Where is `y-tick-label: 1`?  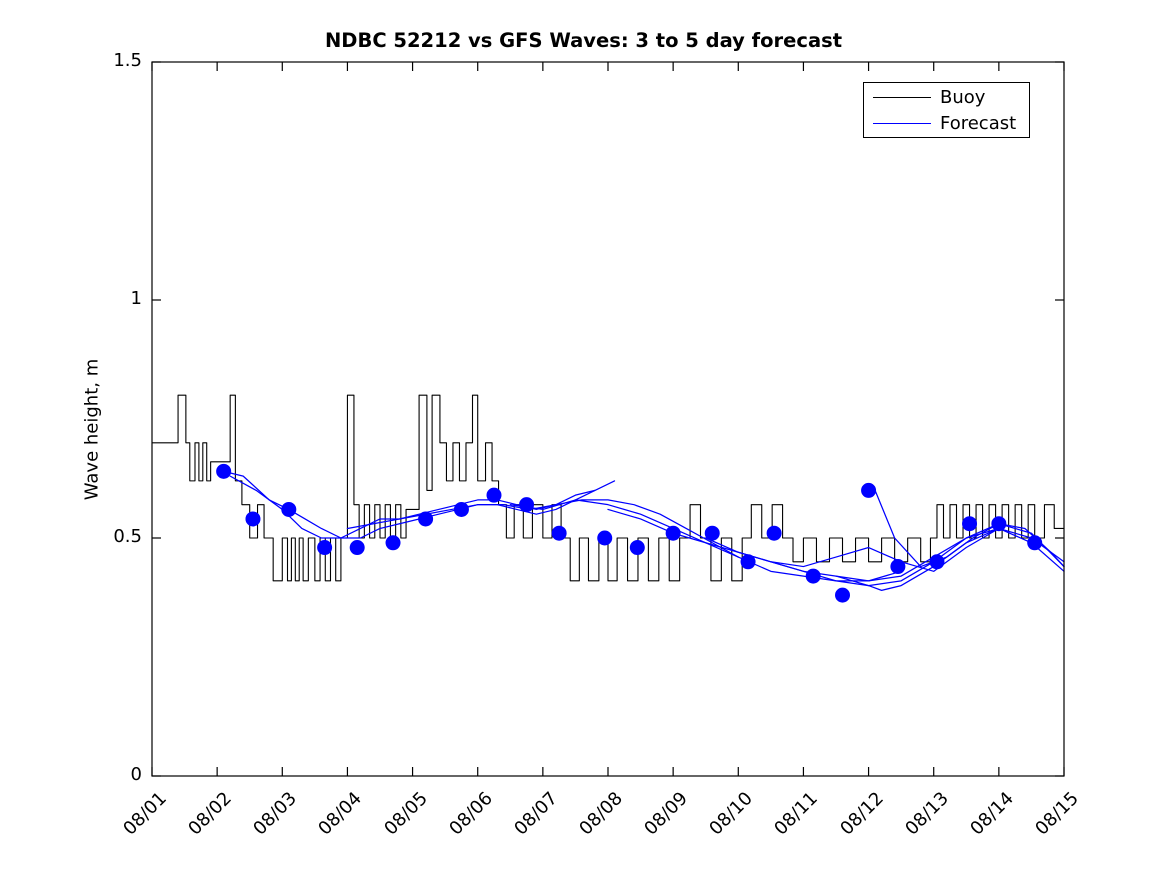 y-tick-label: 1 is located at coordinates (136, 298).